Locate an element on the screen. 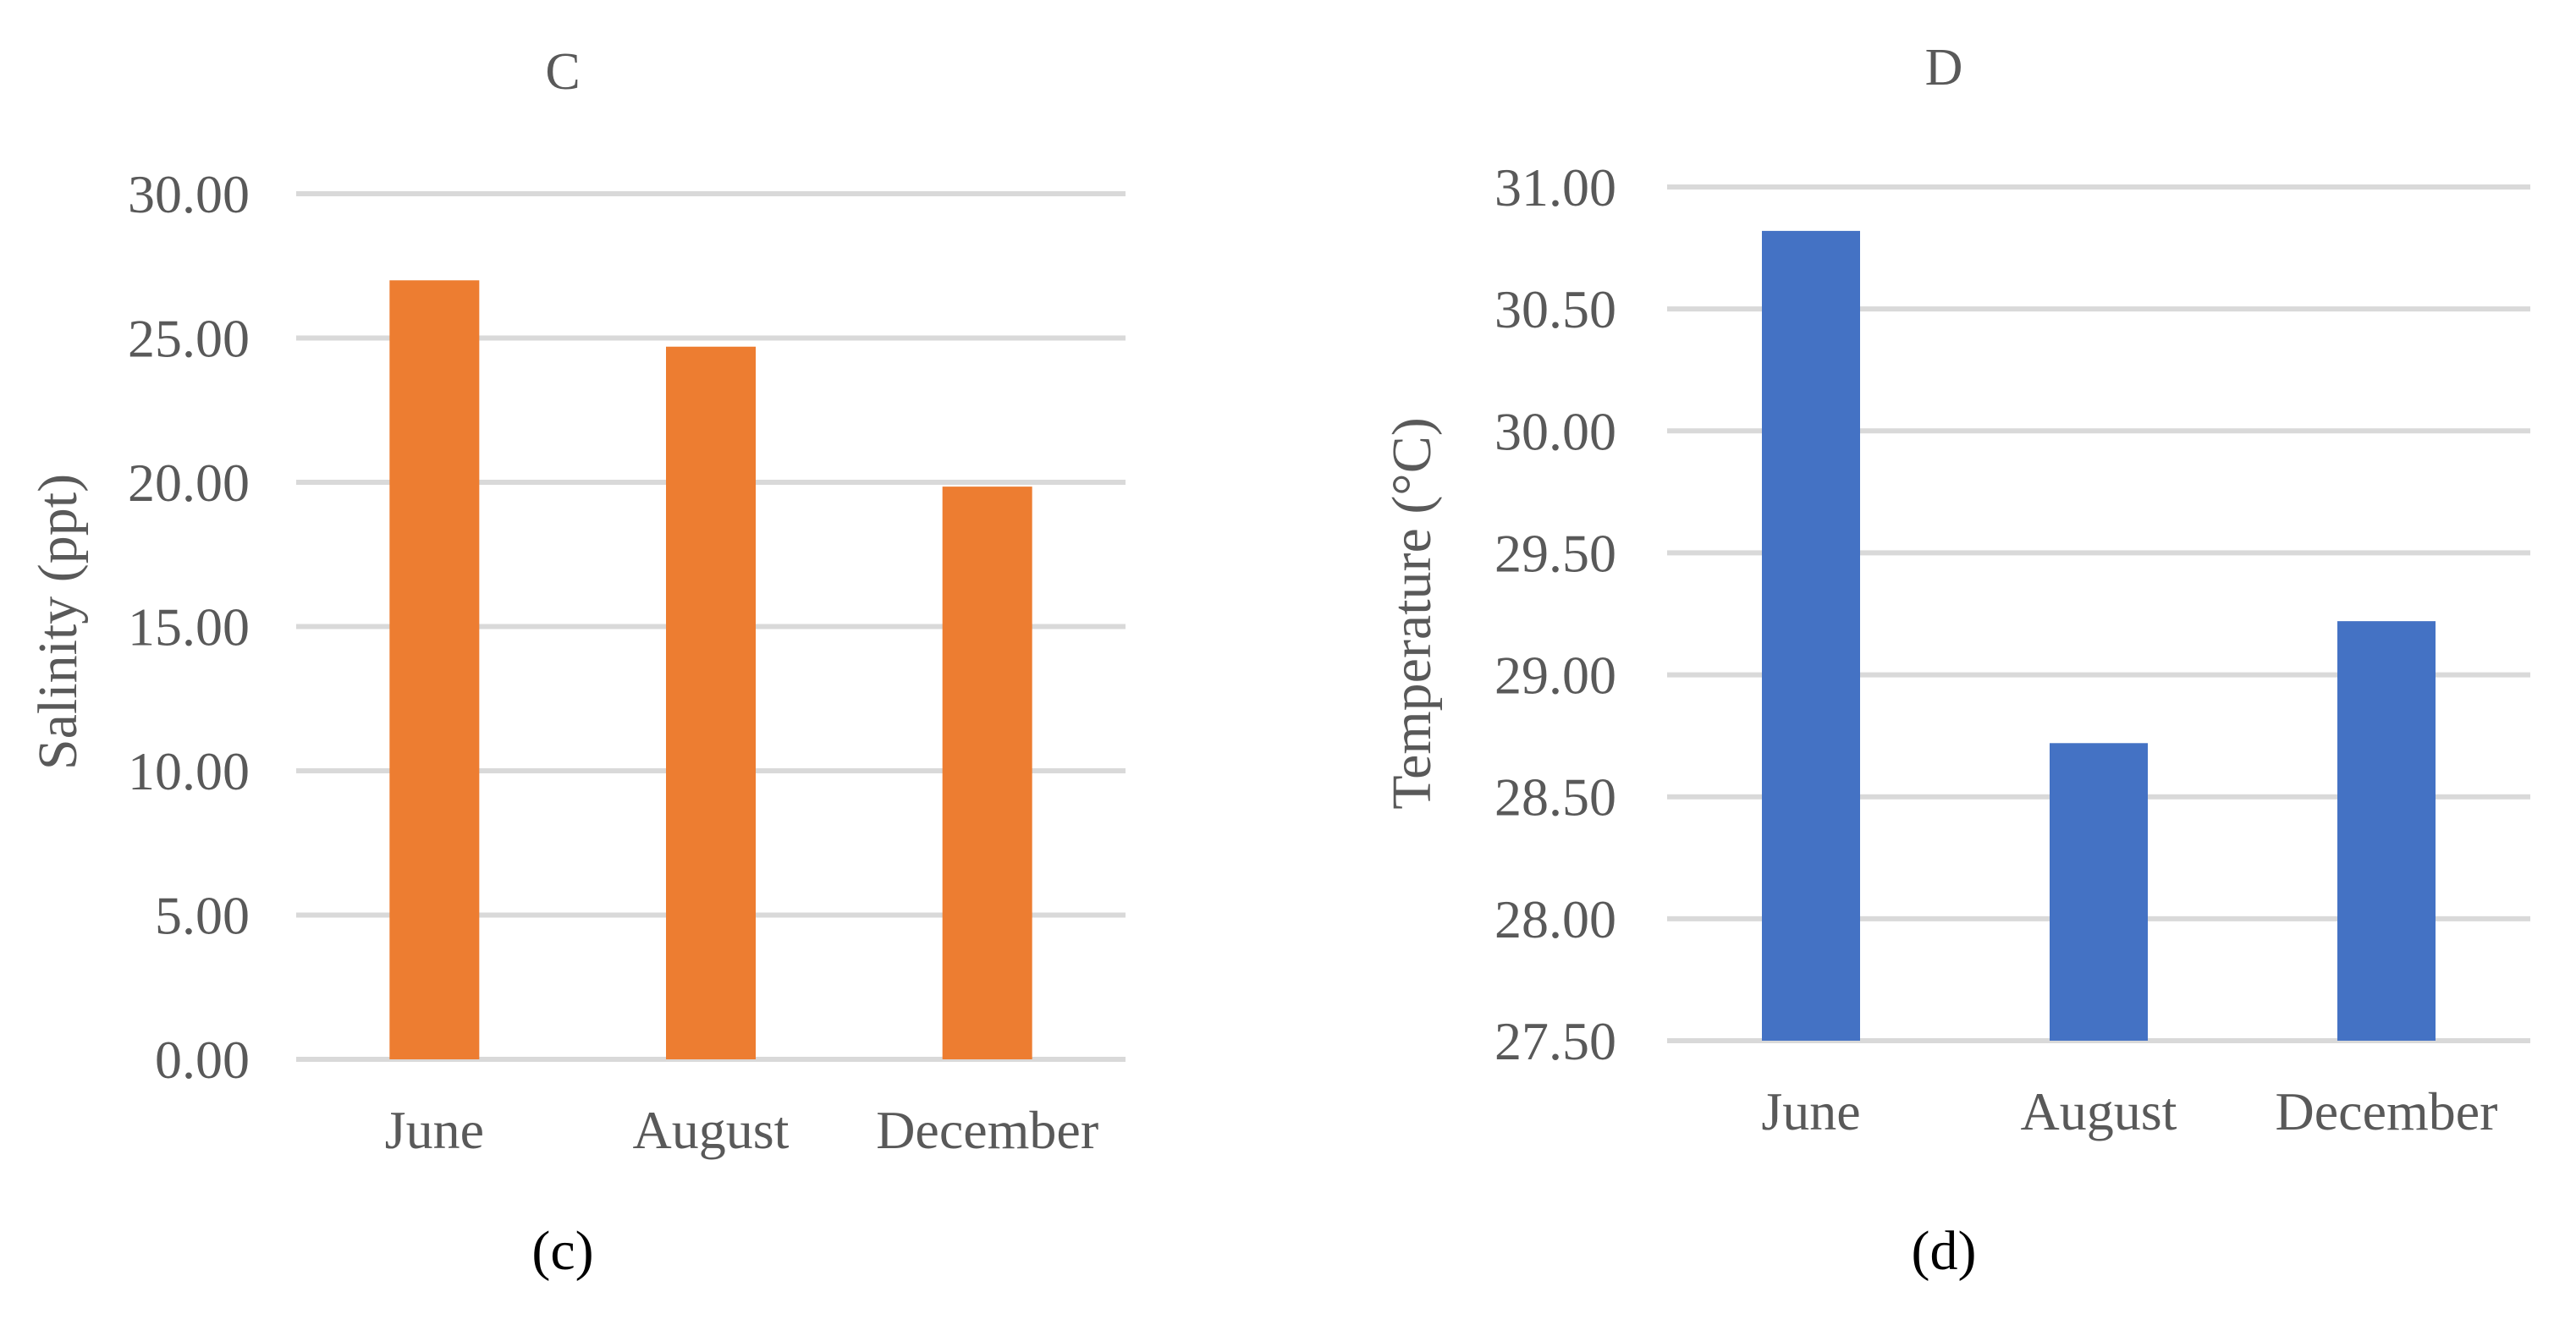 Image resolution: width=2576 pixels, height=1325 pixels. y-tick-label: 27.50 is located at coordinates (1555, 1041).